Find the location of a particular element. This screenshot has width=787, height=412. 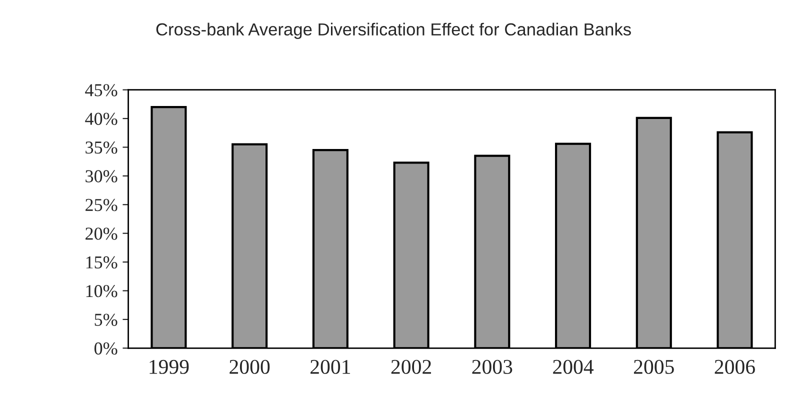

x-tick-label: 2002 is located at coordinates (411, 367).